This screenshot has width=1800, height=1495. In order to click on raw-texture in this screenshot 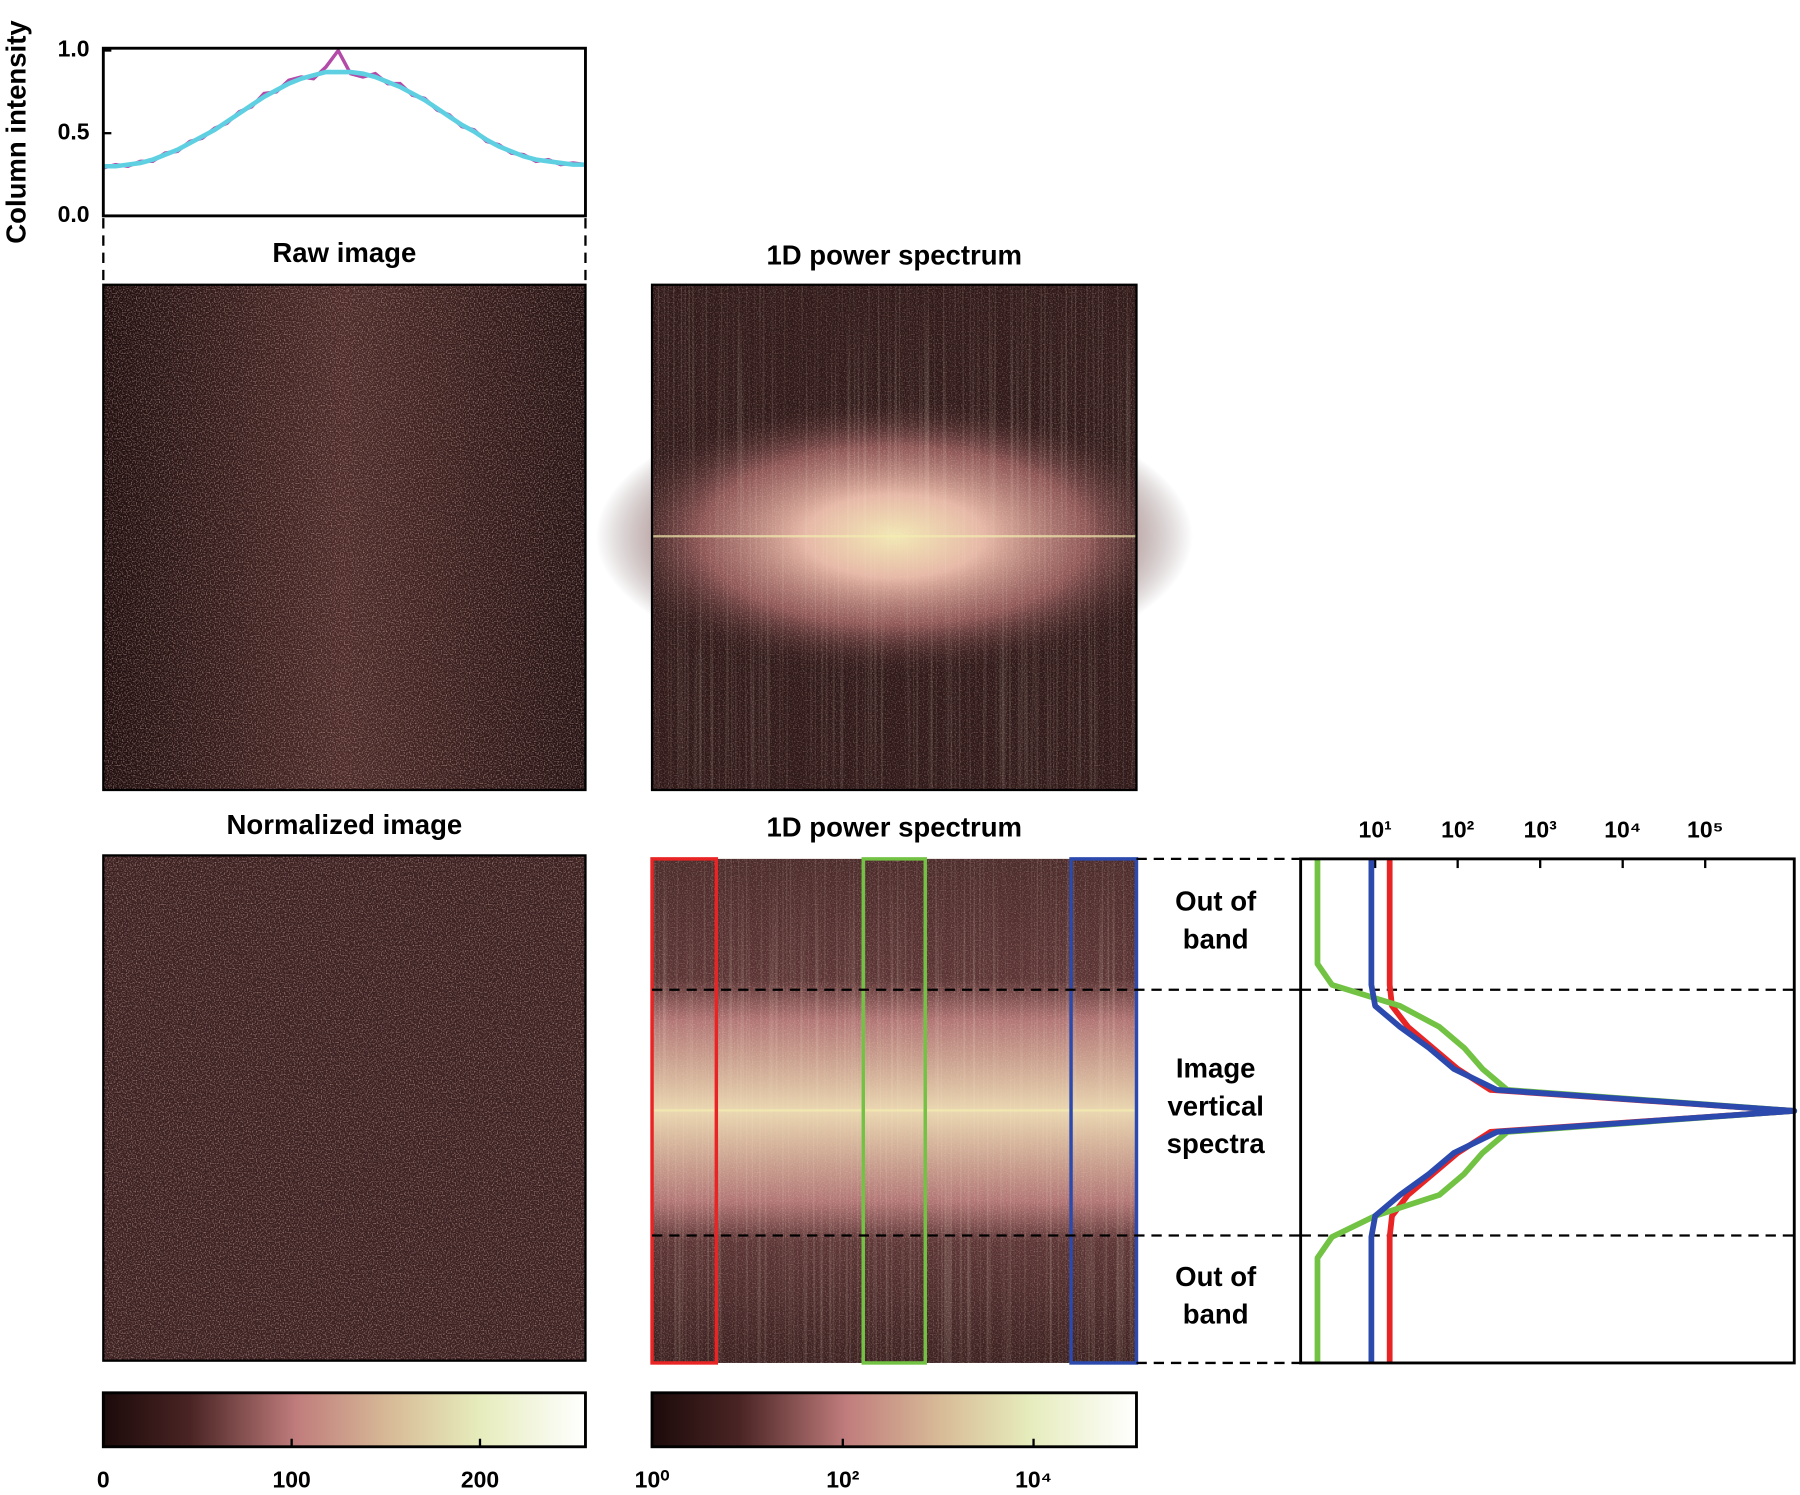, I will do `click(344, 537)`.